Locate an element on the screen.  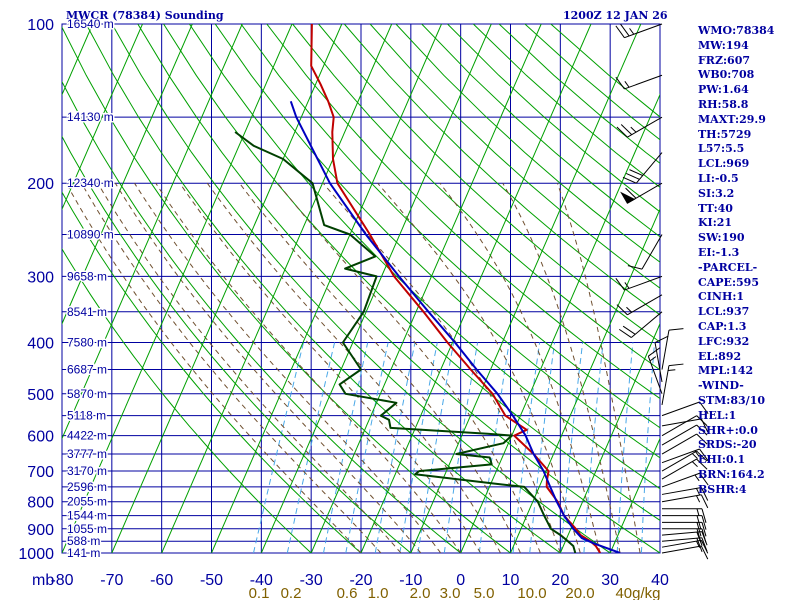
height-label: 3777 m is located at coordinates (87, 454).